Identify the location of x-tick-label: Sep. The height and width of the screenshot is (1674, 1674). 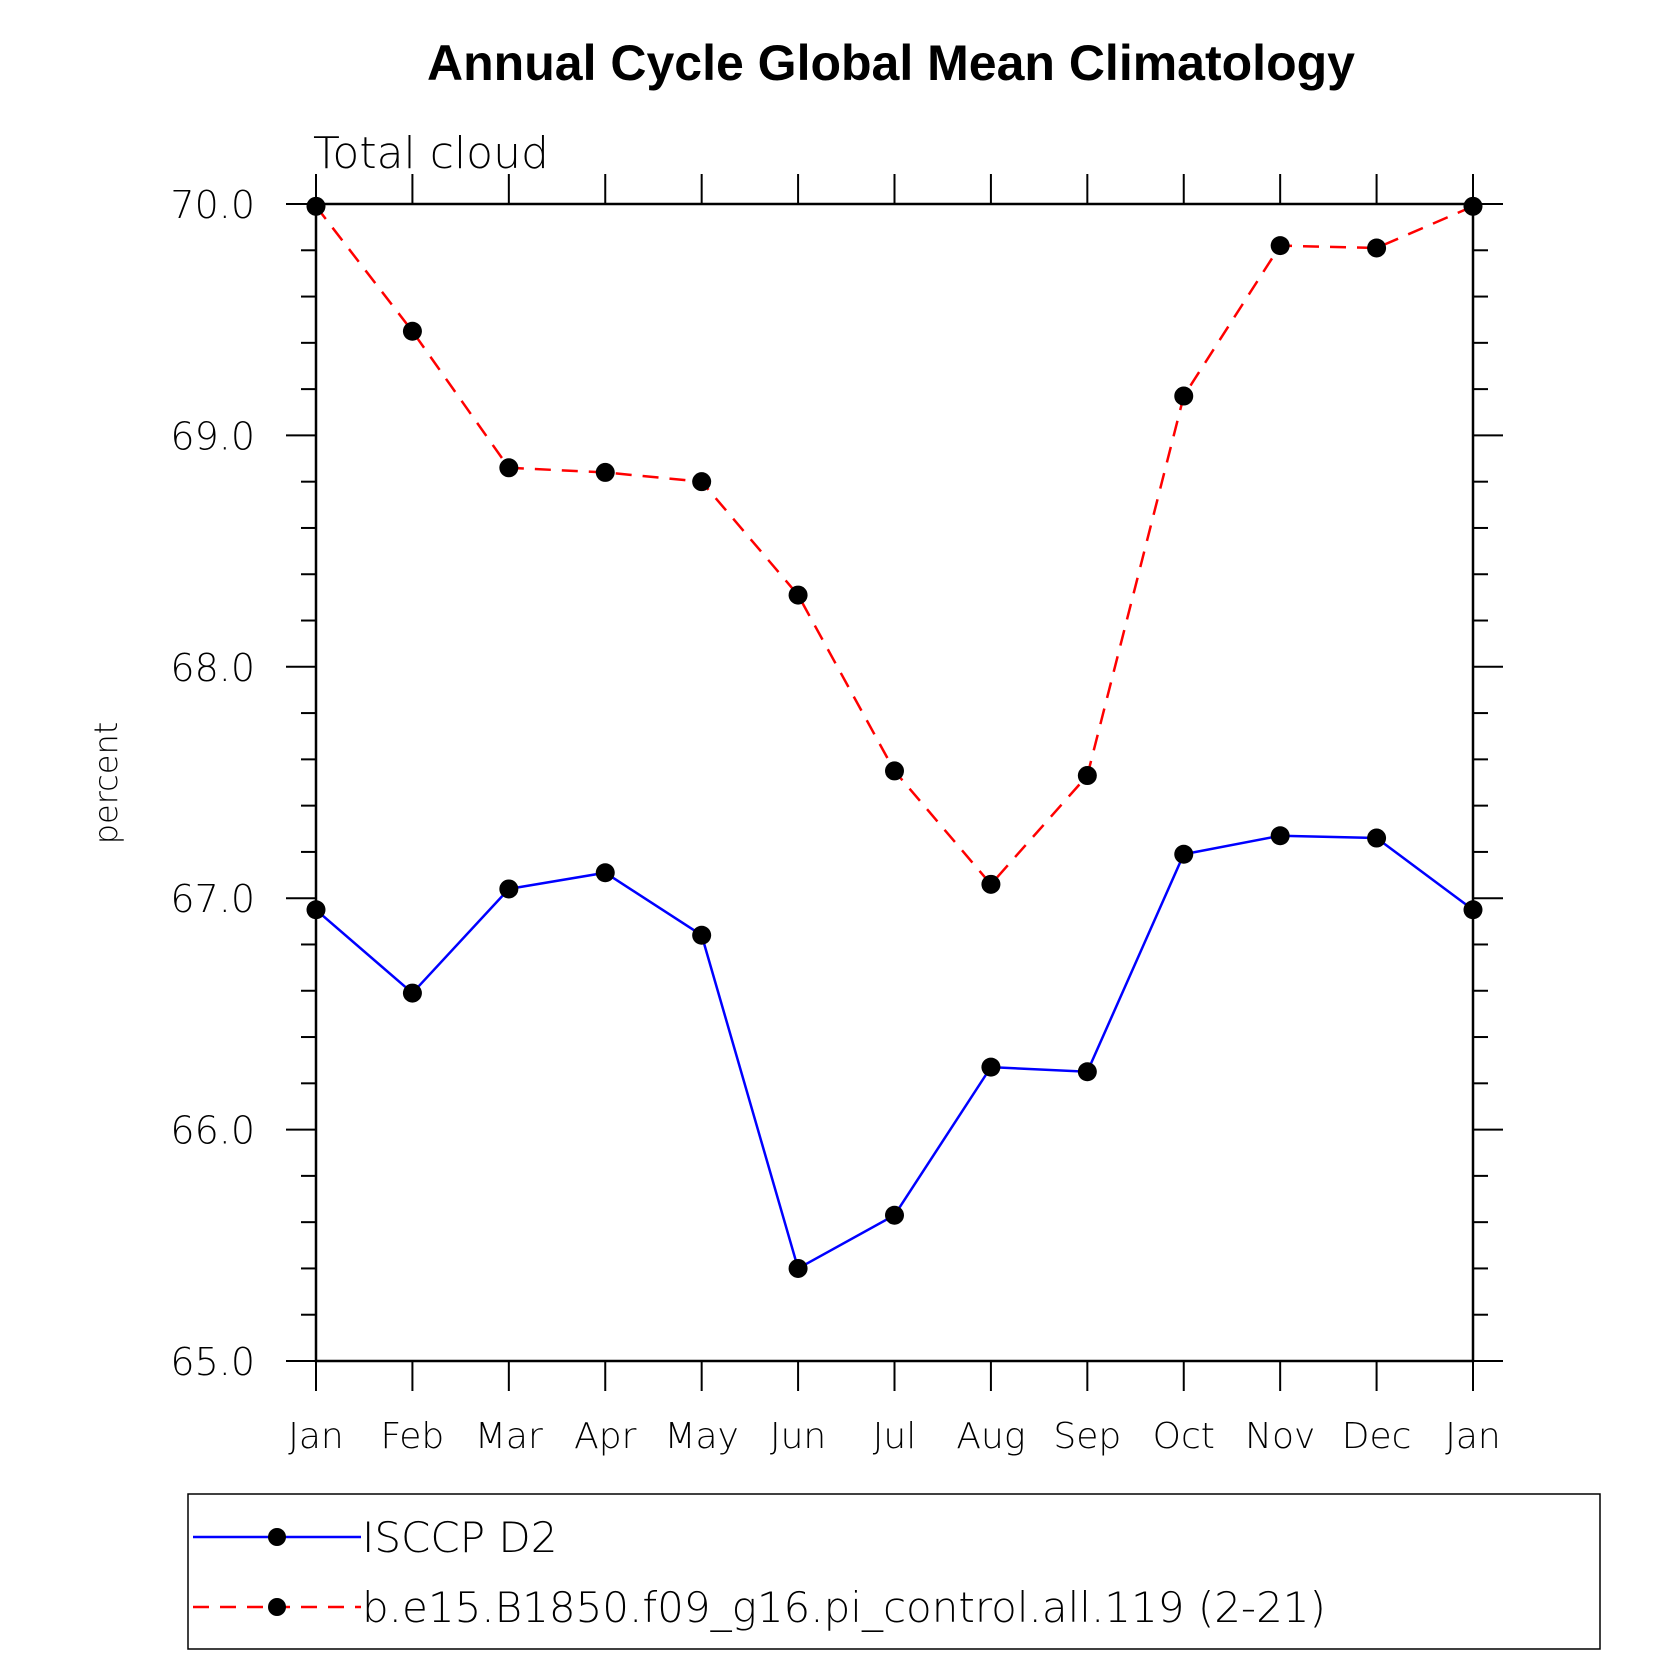
(1087, 1436).